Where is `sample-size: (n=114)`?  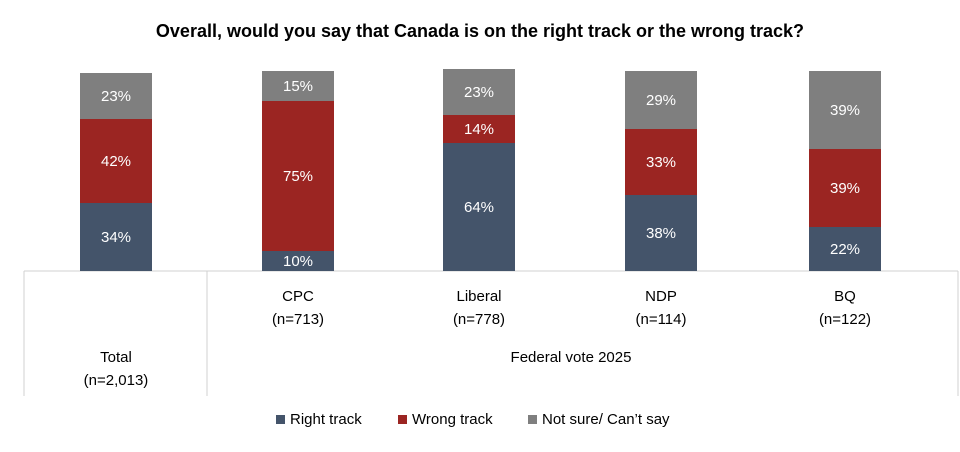 sample-size: (n=114) is located at coordinates (660, 319).